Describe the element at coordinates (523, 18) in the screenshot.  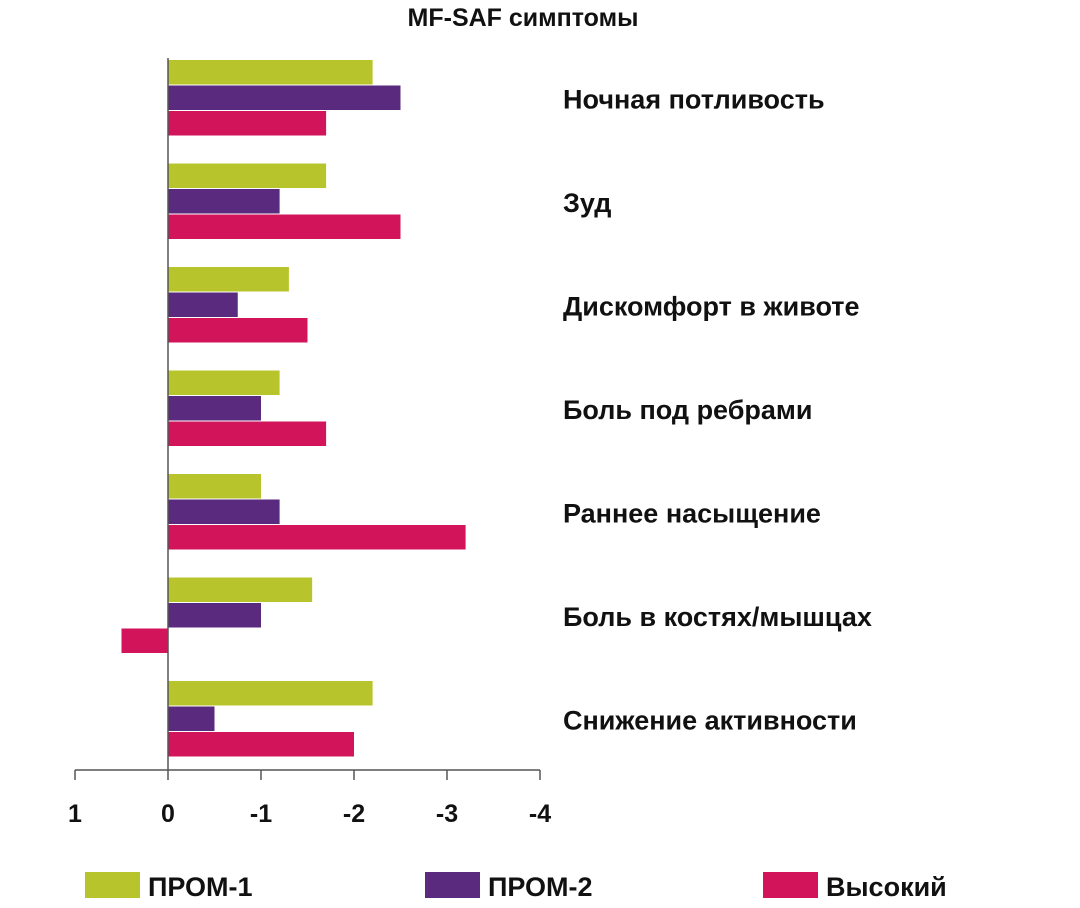
I see `chart-title: MF-SAF симптомы` at that location.